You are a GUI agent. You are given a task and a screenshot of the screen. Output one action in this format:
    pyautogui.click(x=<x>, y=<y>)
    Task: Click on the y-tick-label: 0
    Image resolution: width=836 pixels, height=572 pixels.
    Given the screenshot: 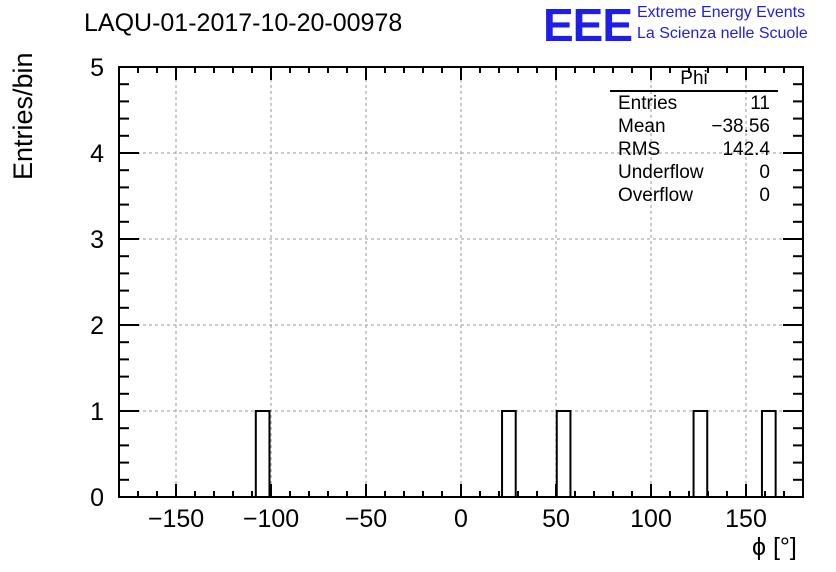 What is the action you would take?
    pyautogui.click(x=97, y=498)
    